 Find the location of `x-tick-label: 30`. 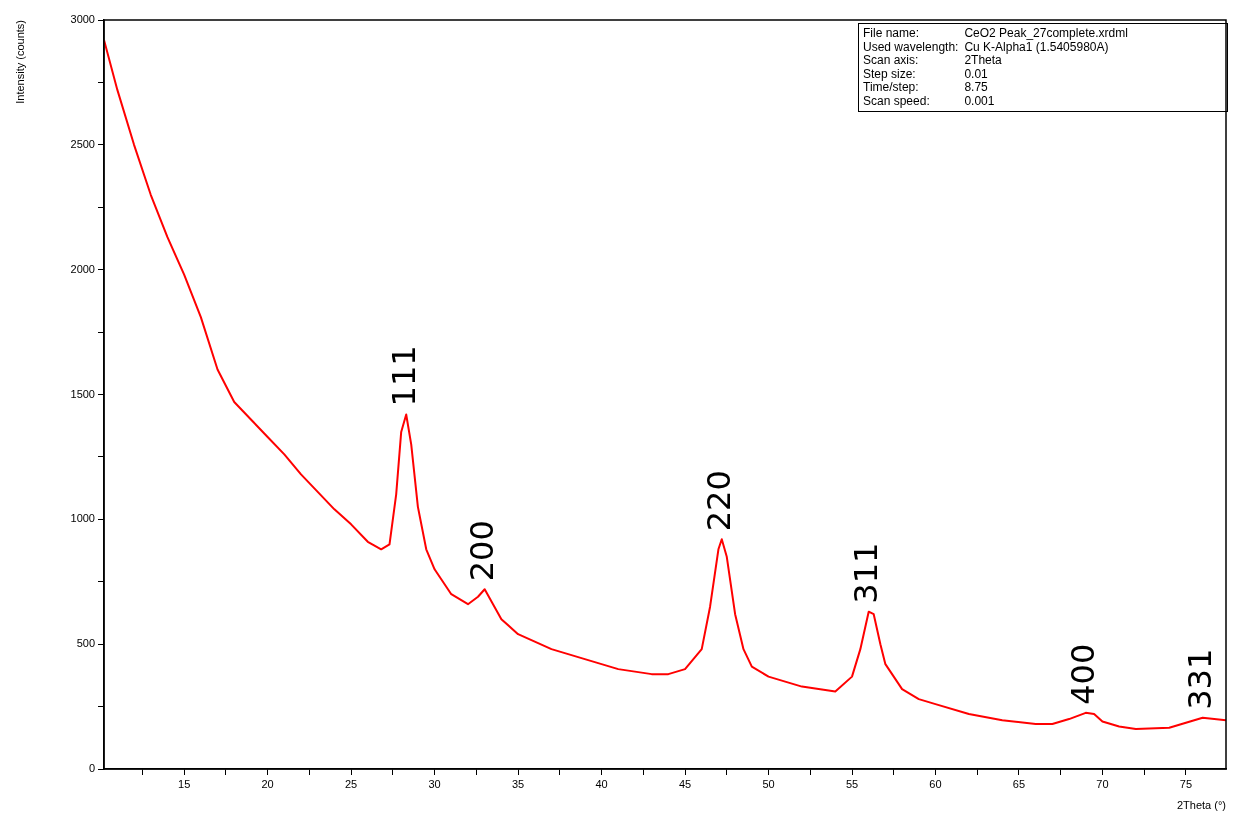

x-tick-label: 30 is located at coordinates (434, 783).